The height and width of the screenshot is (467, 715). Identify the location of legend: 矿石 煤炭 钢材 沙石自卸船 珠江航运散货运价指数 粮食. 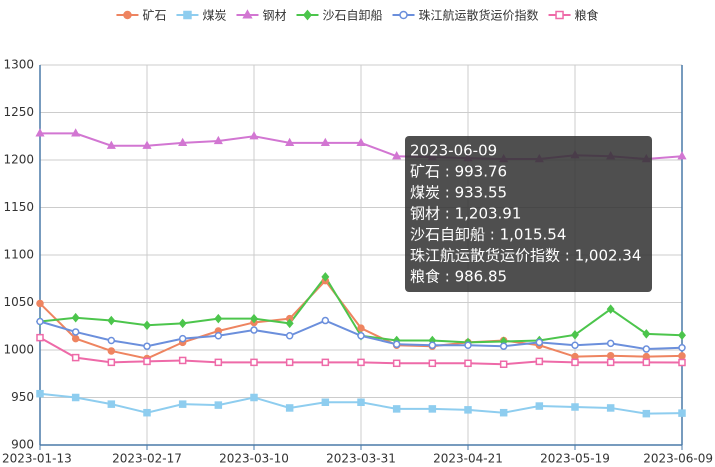
(357, 15).